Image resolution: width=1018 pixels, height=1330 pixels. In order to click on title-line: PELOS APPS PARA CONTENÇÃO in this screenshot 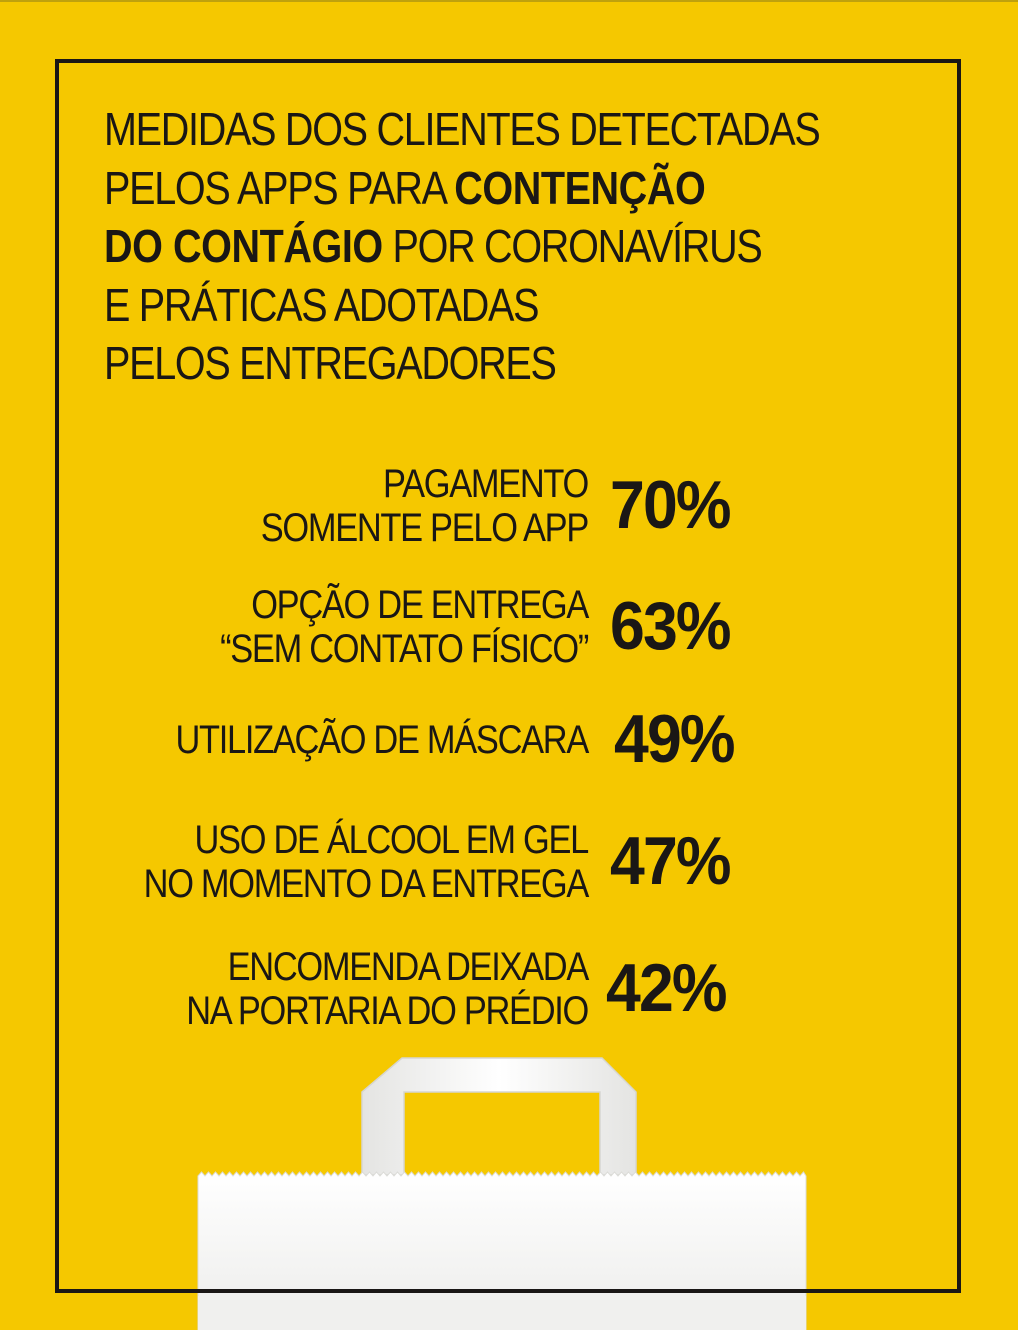, I will do `click(448, 188)`.